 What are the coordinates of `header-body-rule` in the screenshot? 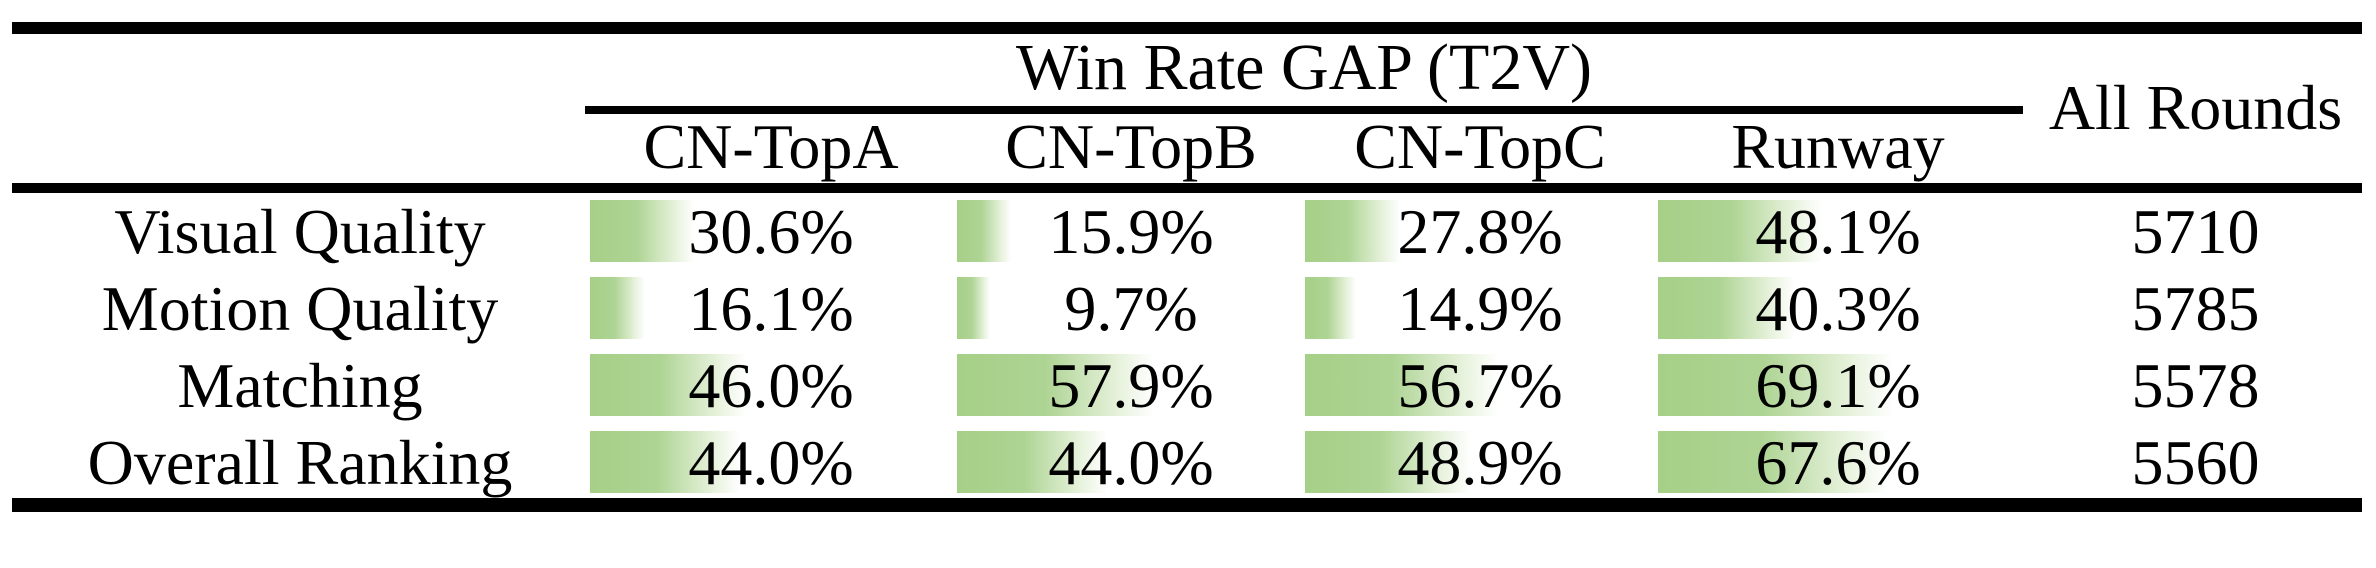 It's located at (1187, 188).